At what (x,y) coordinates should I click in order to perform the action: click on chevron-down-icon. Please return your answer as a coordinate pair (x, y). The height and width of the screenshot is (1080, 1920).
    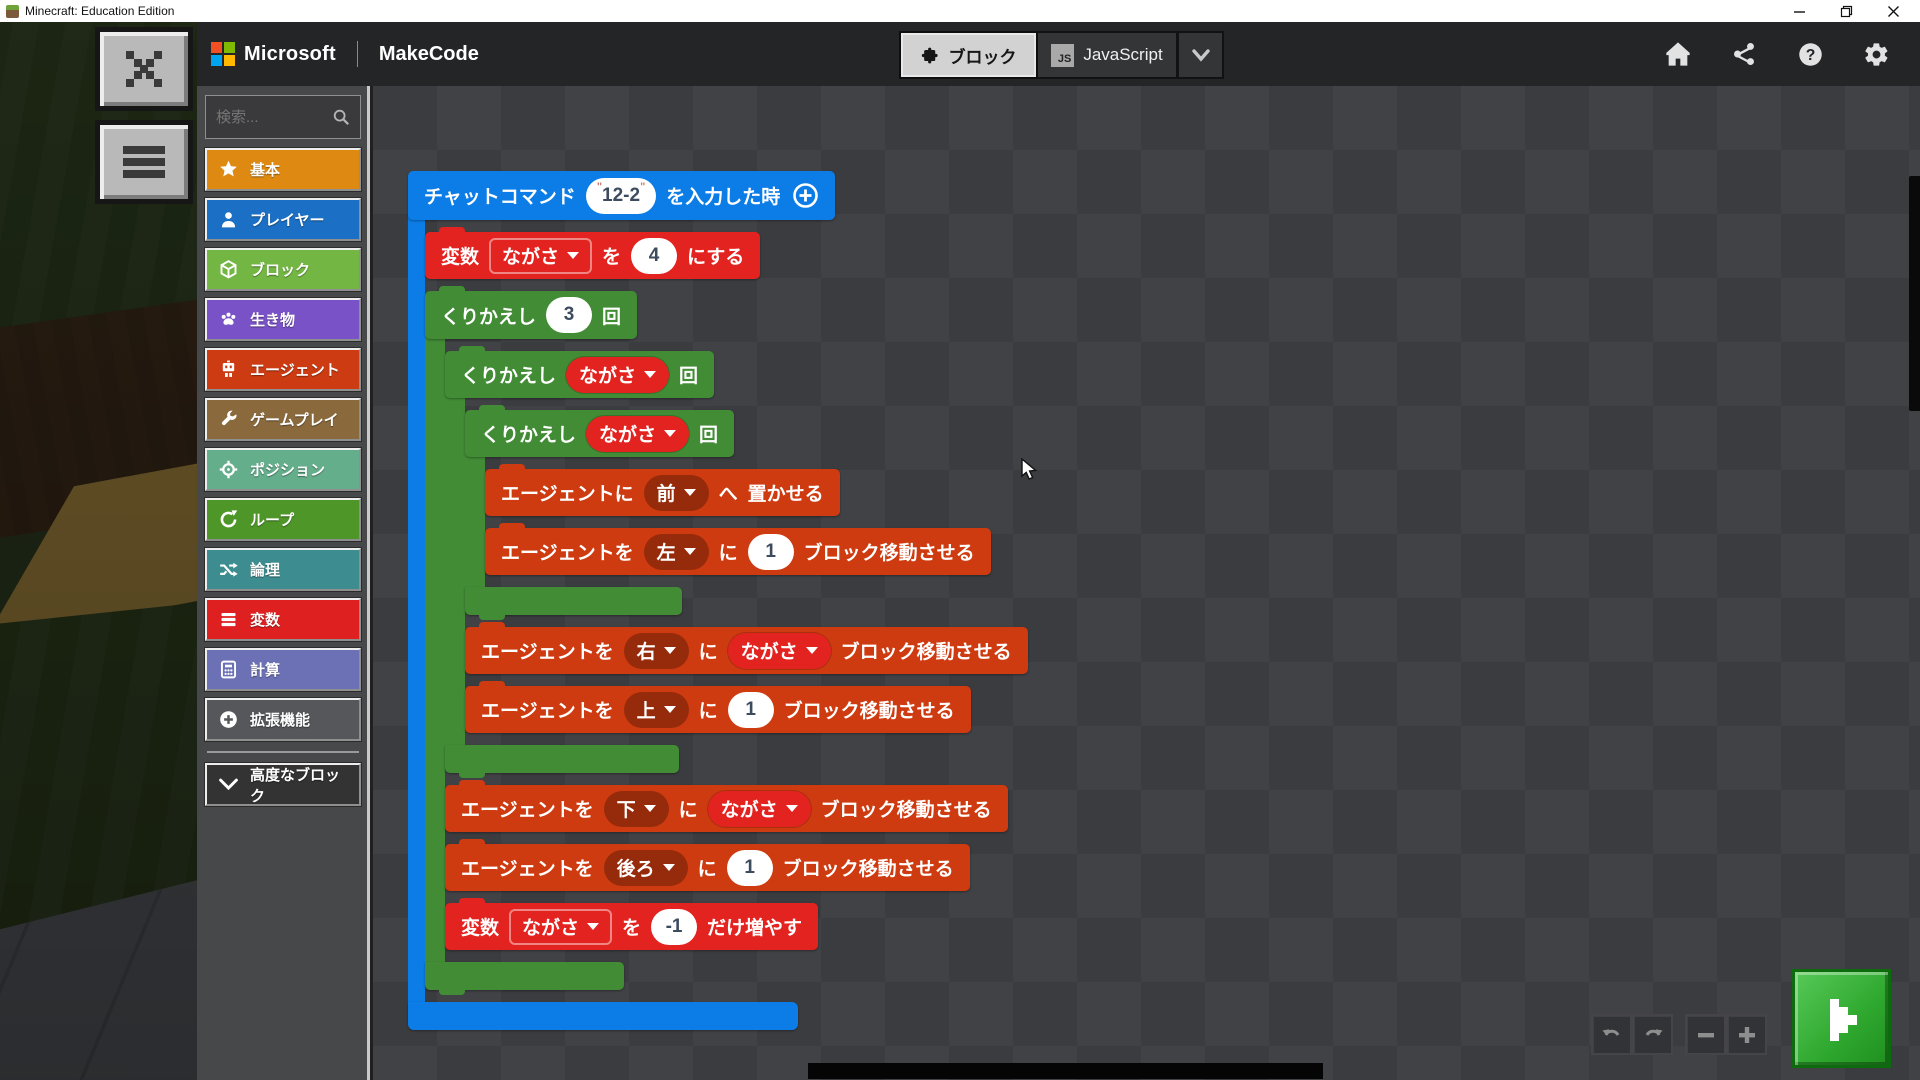
    Looking at the image, I should click on (1200, 55).